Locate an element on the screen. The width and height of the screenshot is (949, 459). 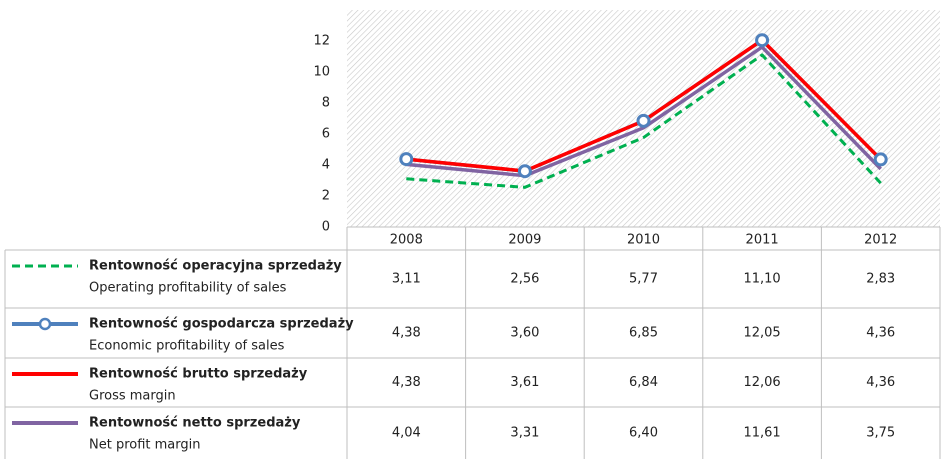
table-value: 3,60 is located at coordinates (524, 333).